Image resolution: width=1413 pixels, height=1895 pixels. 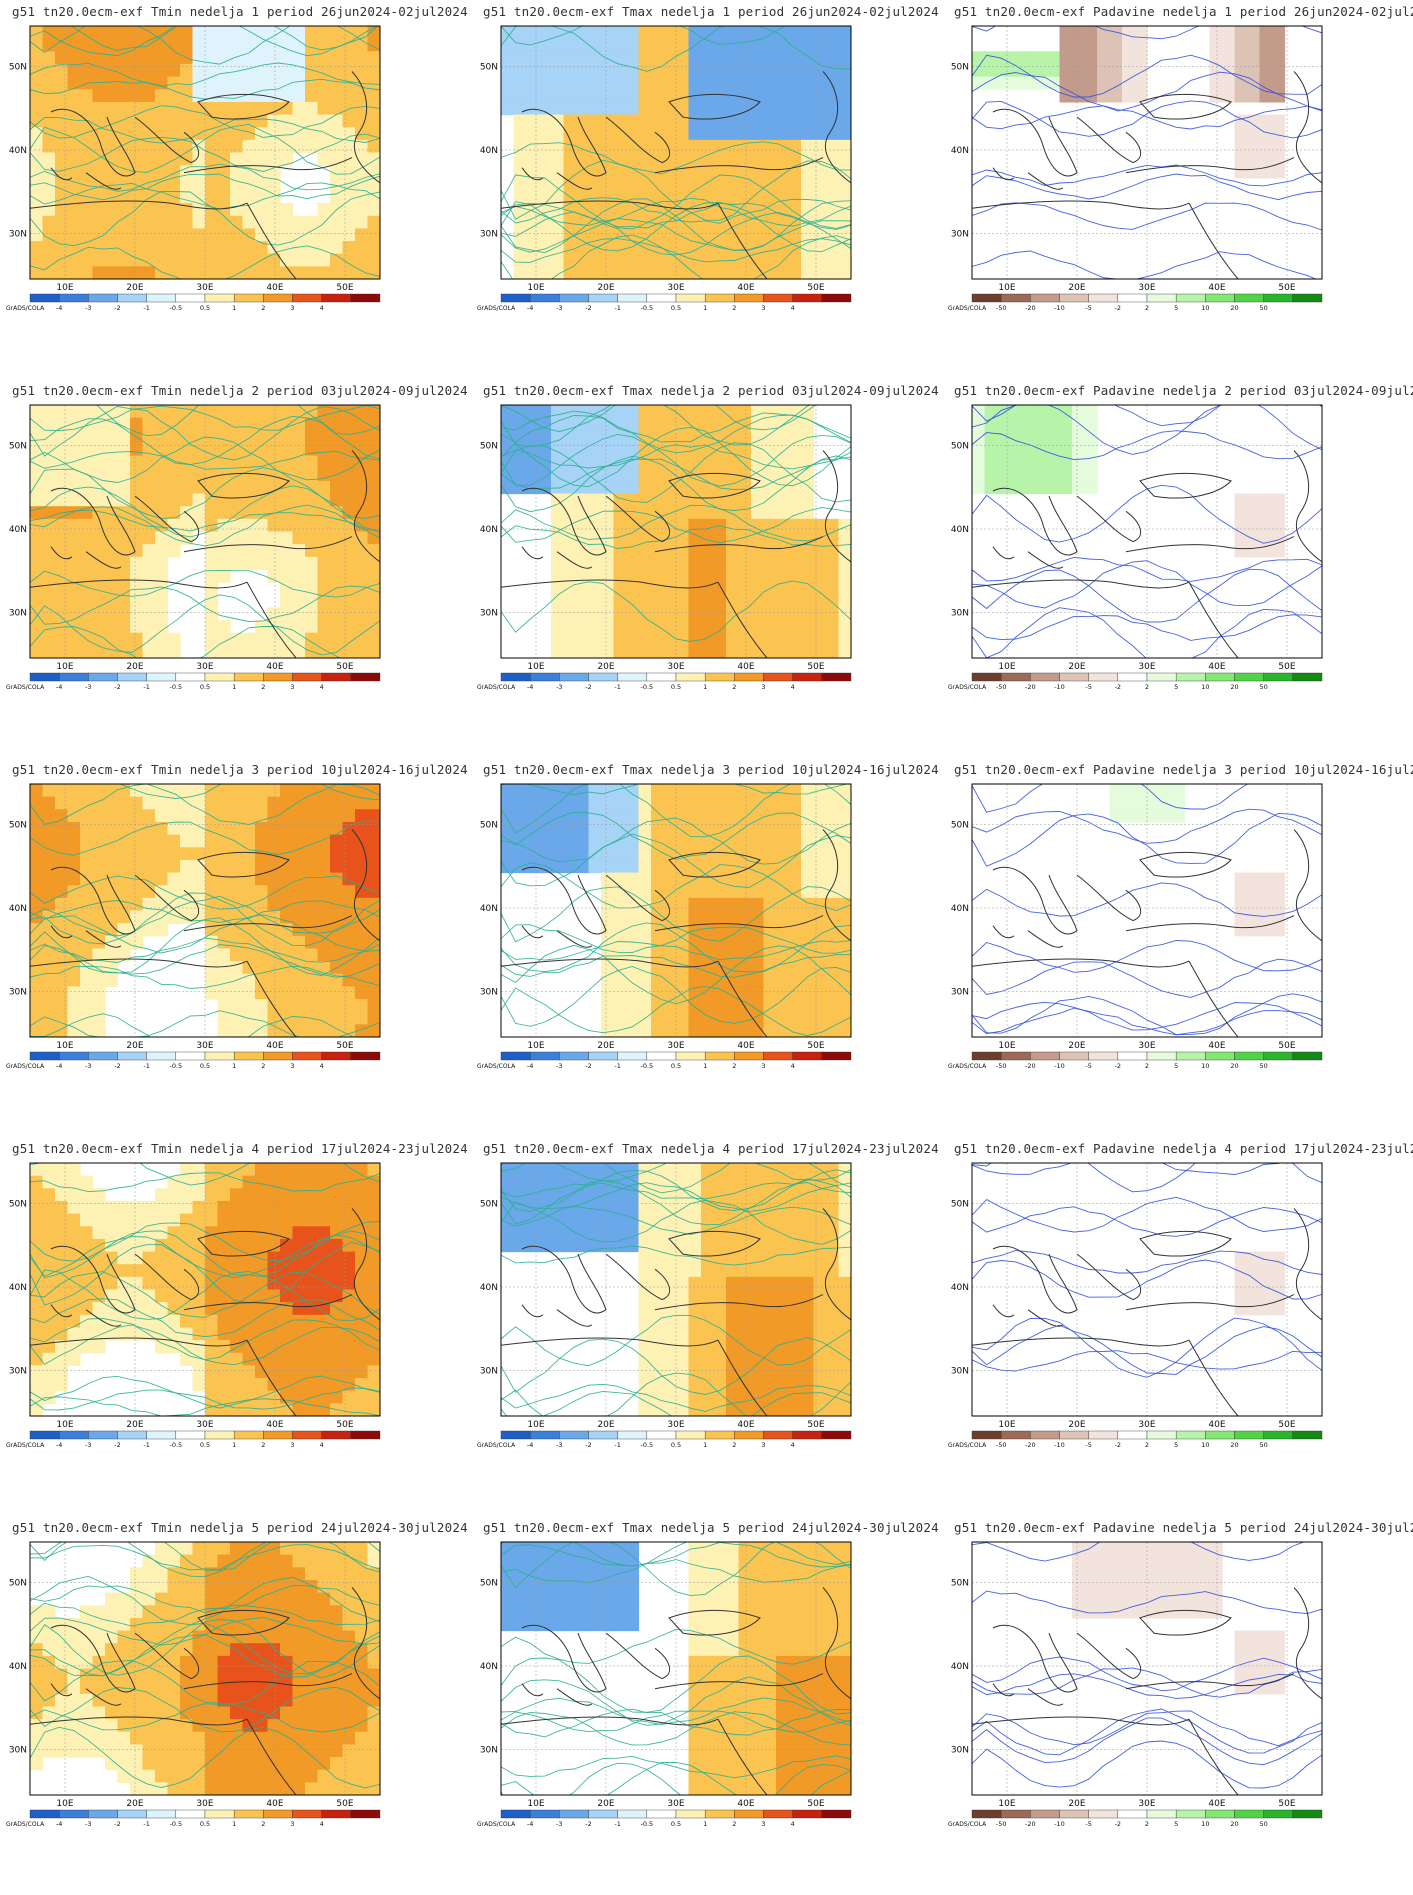 What do you see at coordinates (1059, 1824) in the screenshot?
I see `colorbar-label: -10` at bounding box center [1059, 1824].